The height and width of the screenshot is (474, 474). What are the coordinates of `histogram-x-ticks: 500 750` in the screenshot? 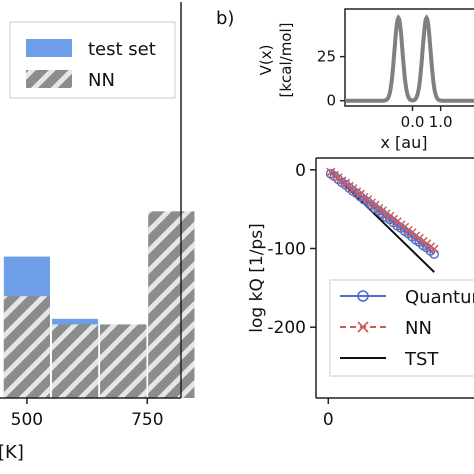 It's located at (87, 414).